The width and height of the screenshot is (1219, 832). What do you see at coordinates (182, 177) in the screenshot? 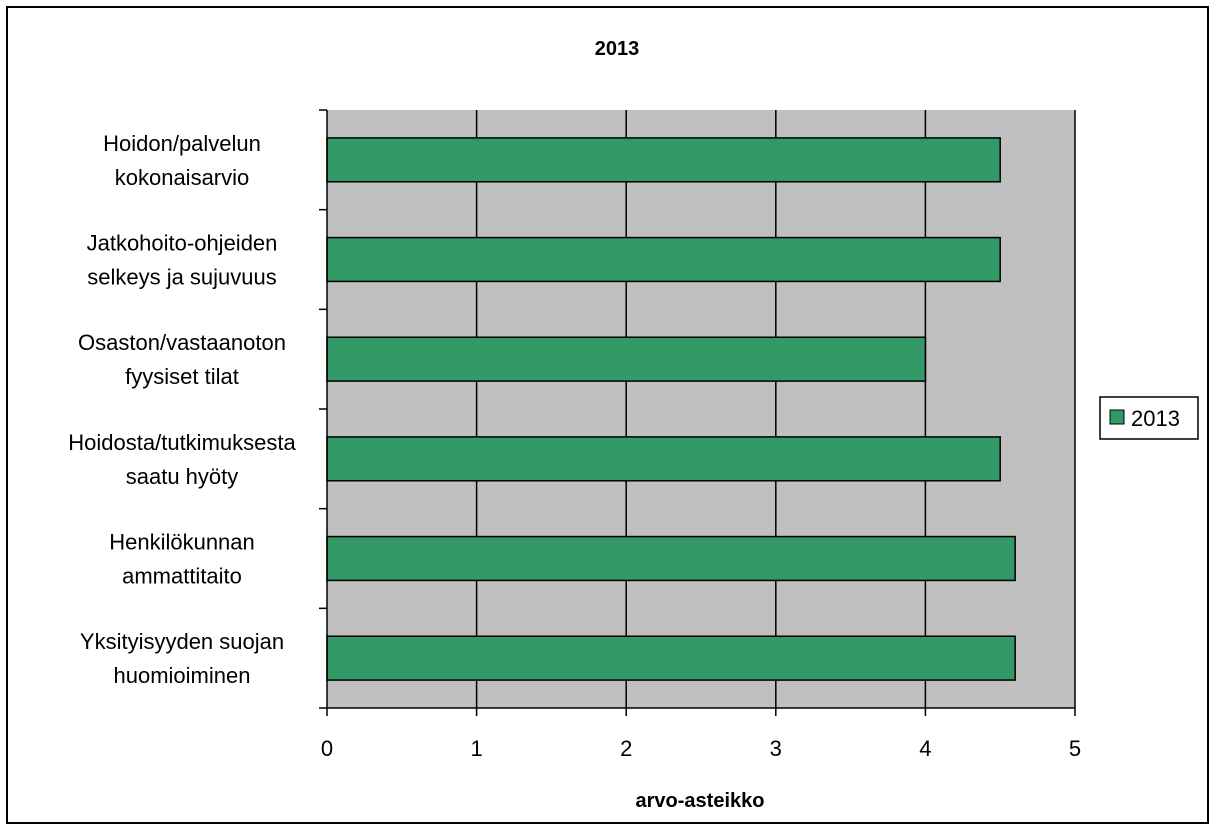
I see `category-label-line: kokonaisarvio` at bounding box center [182, 177].